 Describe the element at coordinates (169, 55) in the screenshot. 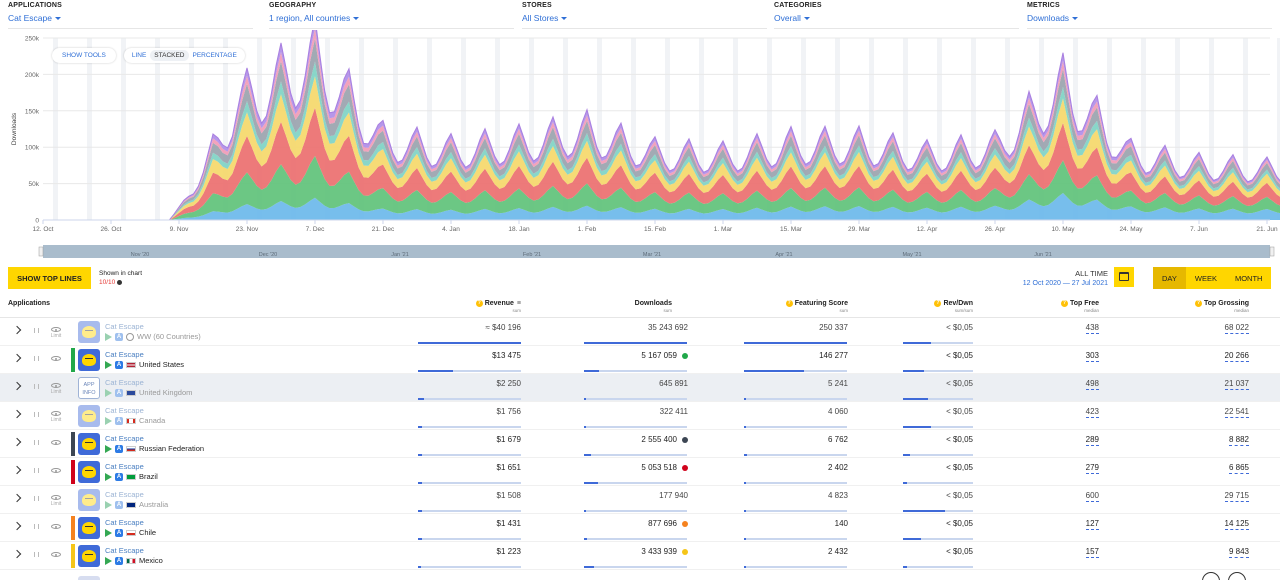

I see `mode-stacked-button: STACKED` at that location.